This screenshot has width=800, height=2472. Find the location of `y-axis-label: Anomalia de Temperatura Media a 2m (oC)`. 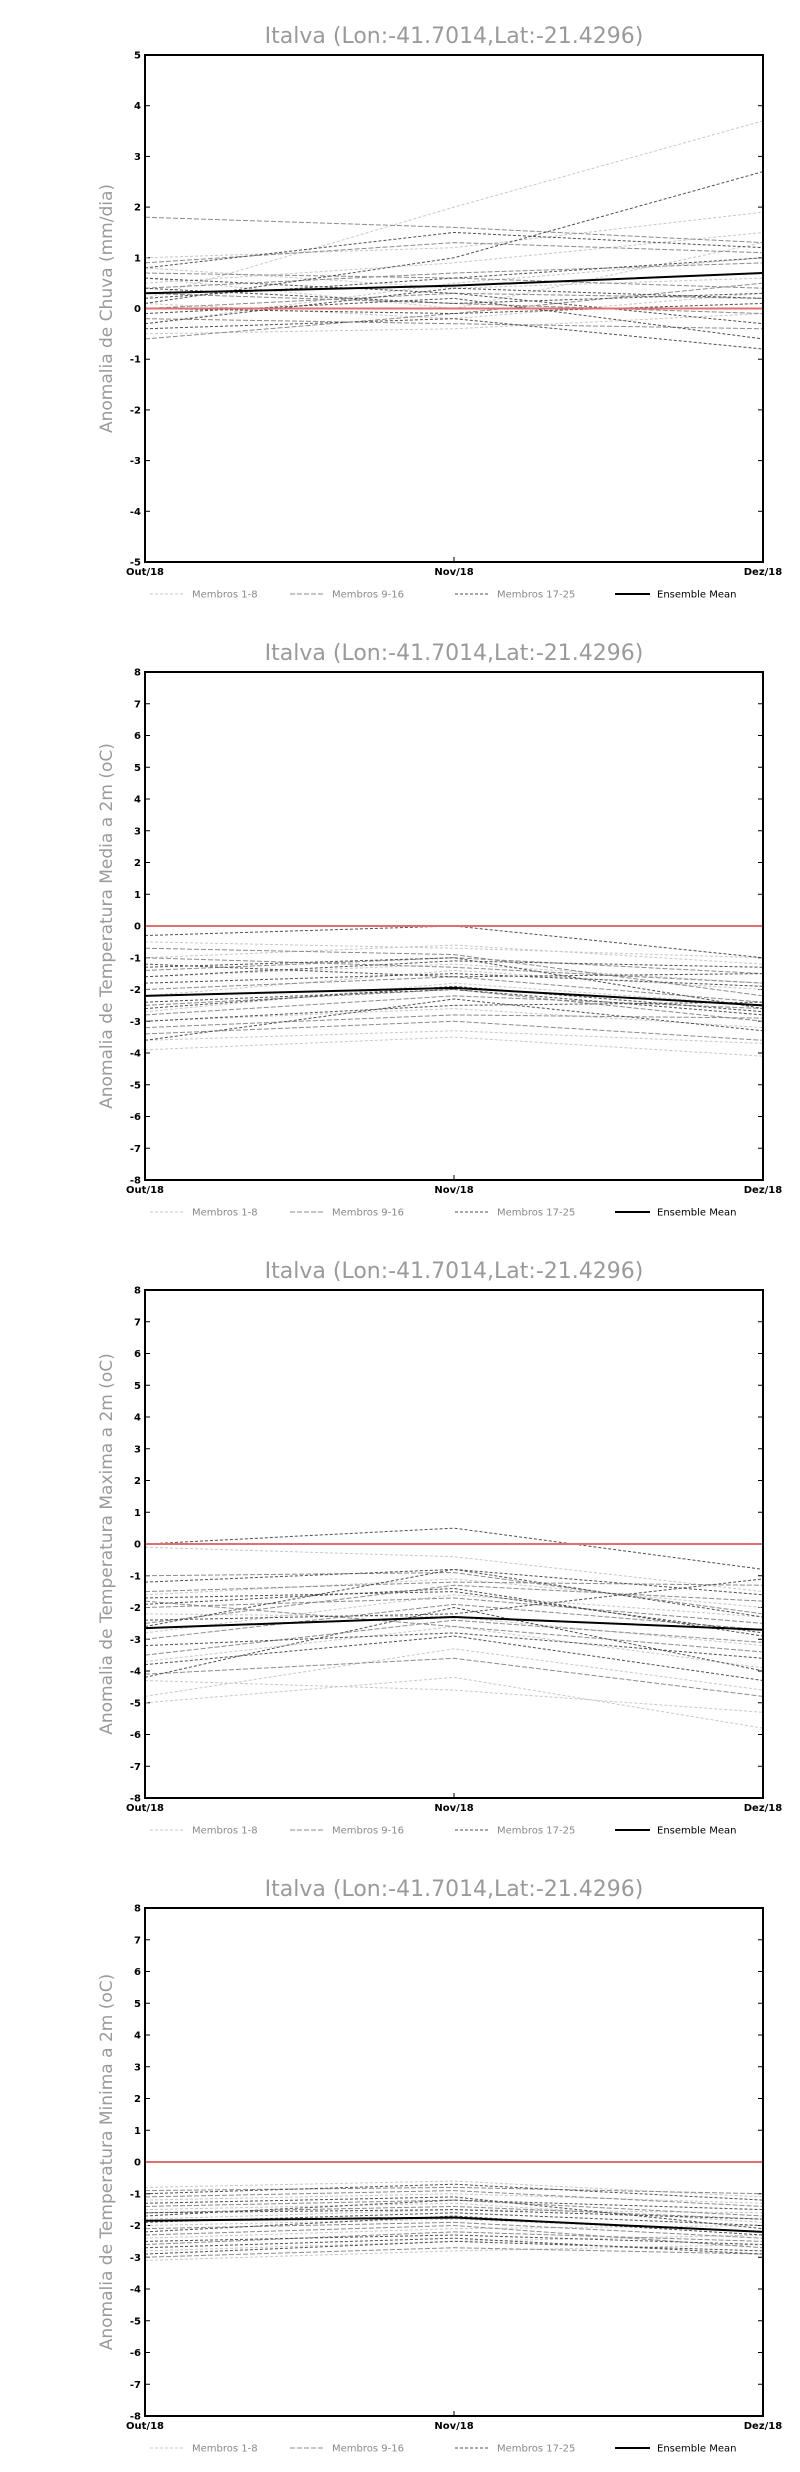

y-axis-label: Anomalia de Temperatura Media a 2m (oC) is located at coordinates (107, 926).